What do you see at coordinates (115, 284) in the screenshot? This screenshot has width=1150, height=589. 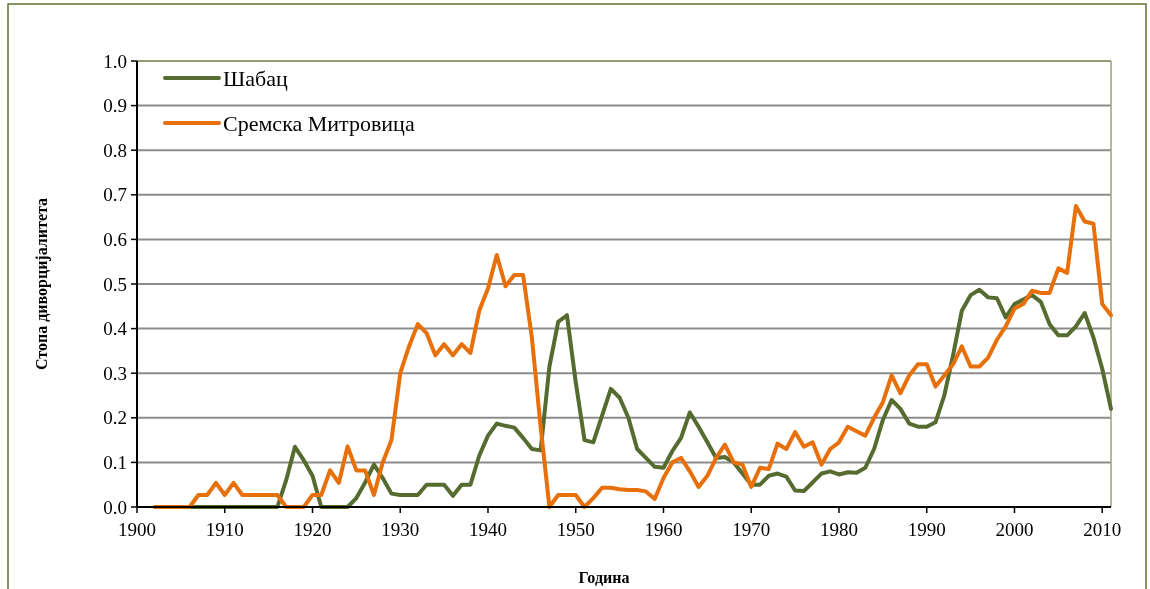 I see `y-tick-label: 0.5` at bounding box center [115, 284].